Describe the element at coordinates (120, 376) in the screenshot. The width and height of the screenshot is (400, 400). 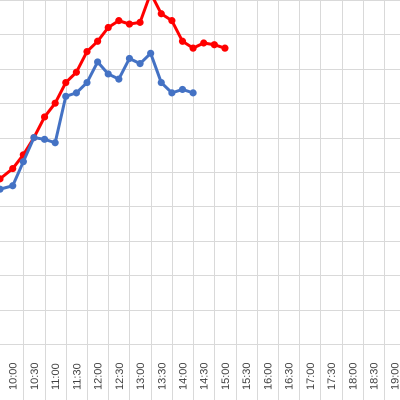
I see `x-tick-label: 12:30` at that location.